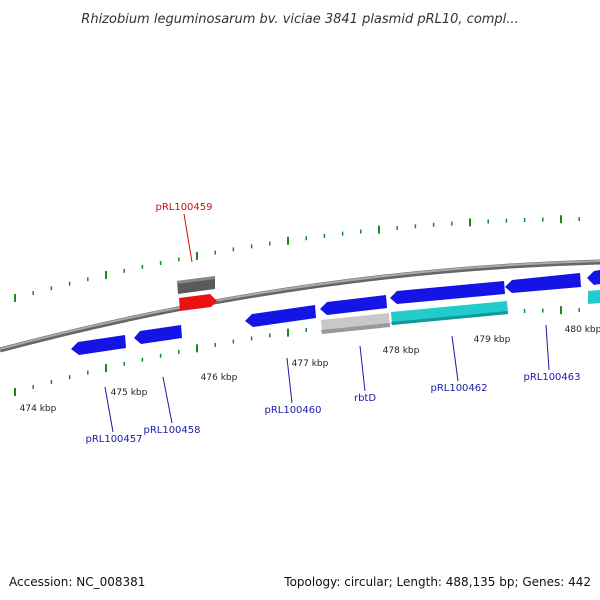  Describe the element at coordinates (401, 351) in the screenshot. I see `scale-label-478: 478 kbp` at that location.